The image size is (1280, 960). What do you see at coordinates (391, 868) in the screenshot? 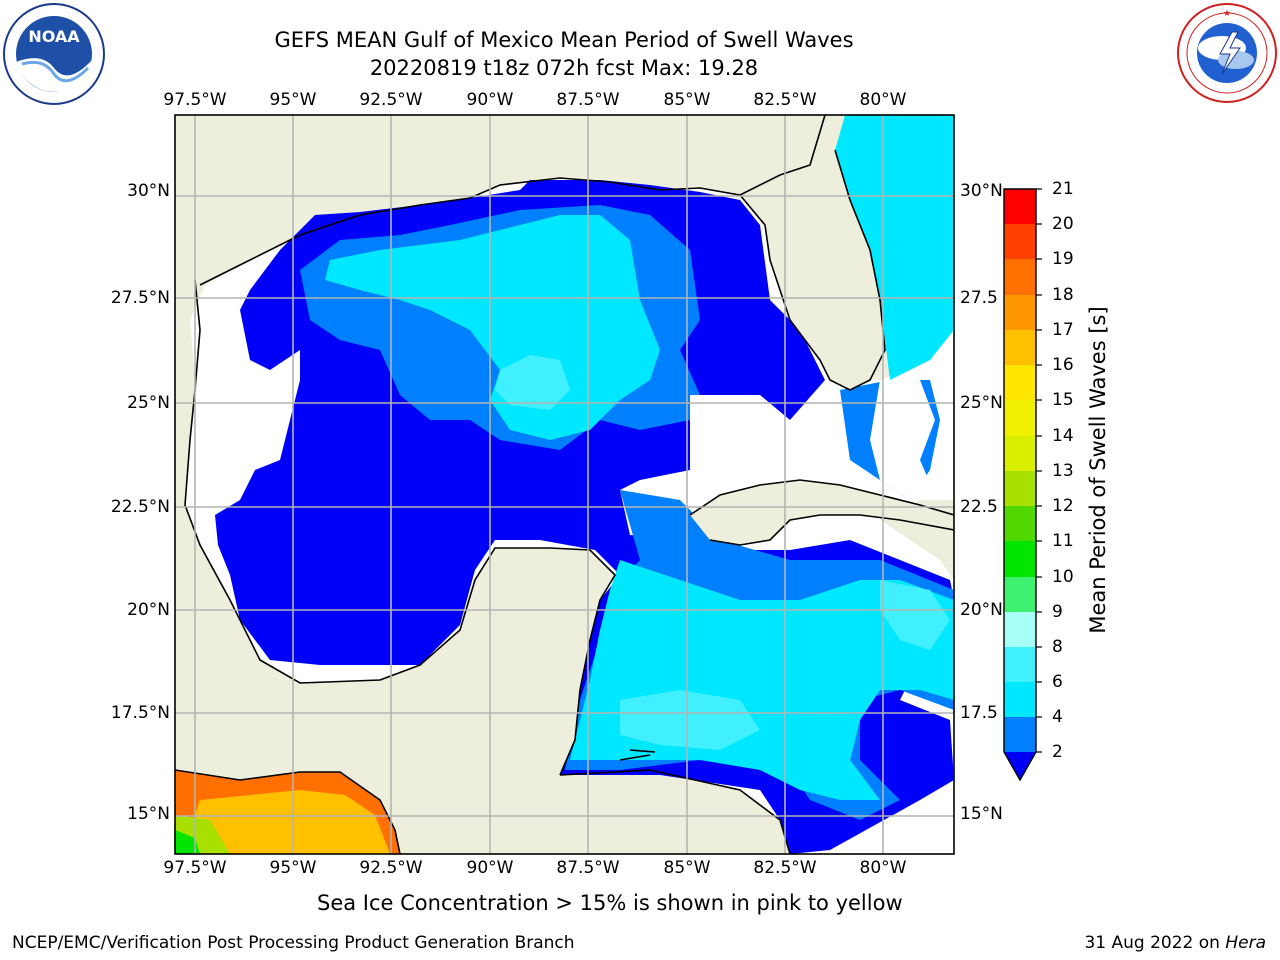
I see `lon-tick-bottom: 92.5°W` at bounding box center [391, 868].